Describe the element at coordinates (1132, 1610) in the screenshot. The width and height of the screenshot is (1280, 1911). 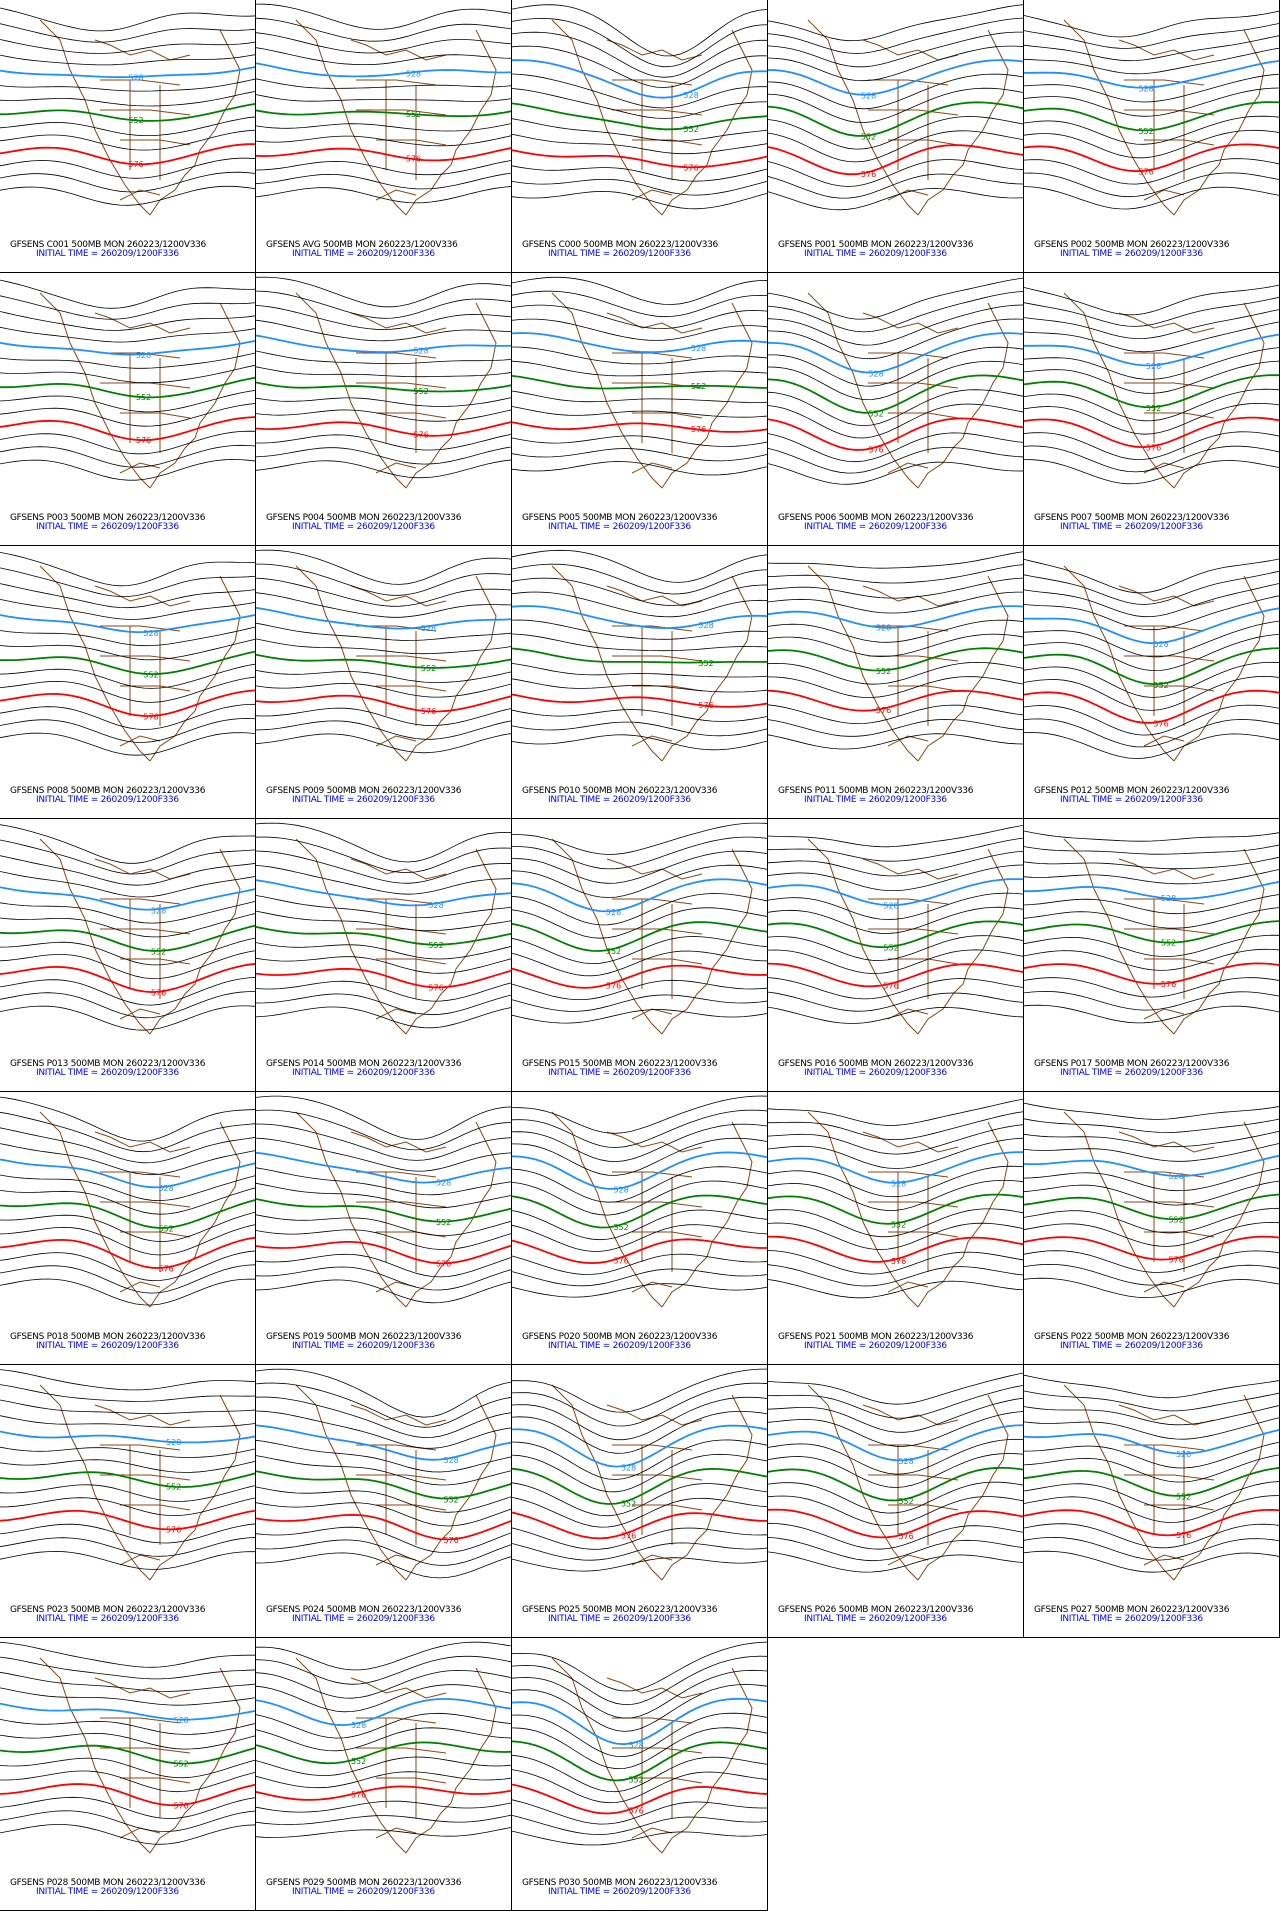
I see `panel-title: GFSENS P027 500MB MON 260223/1200V336` at that location.